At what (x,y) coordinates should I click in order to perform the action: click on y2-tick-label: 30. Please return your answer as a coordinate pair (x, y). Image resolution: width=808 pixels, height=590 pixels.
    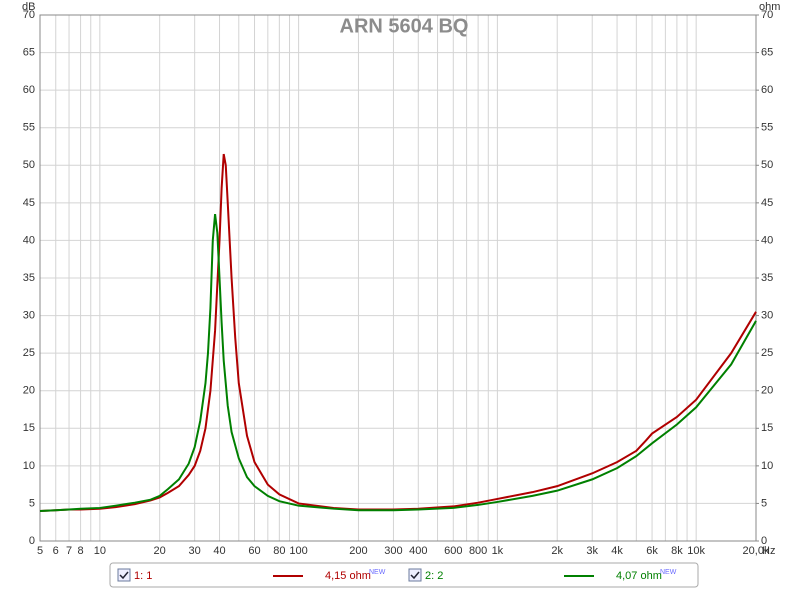
    Looking at the image, I should click on (767, 315).